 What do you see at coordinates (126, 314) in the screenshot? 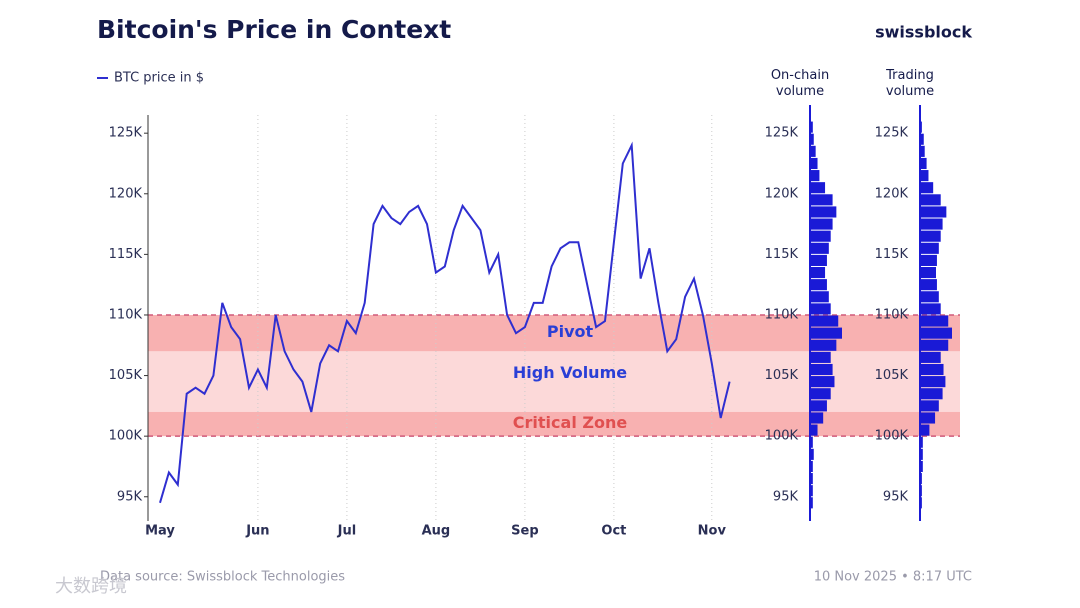
I see `y-tick-label: 110K` at bounding box center [126, 314].